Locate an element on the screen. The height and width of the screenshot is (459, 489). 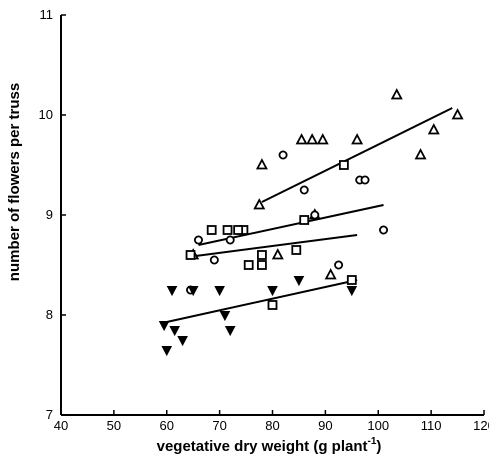
y-tick-label: 8 is located at coordinates (49, 314).